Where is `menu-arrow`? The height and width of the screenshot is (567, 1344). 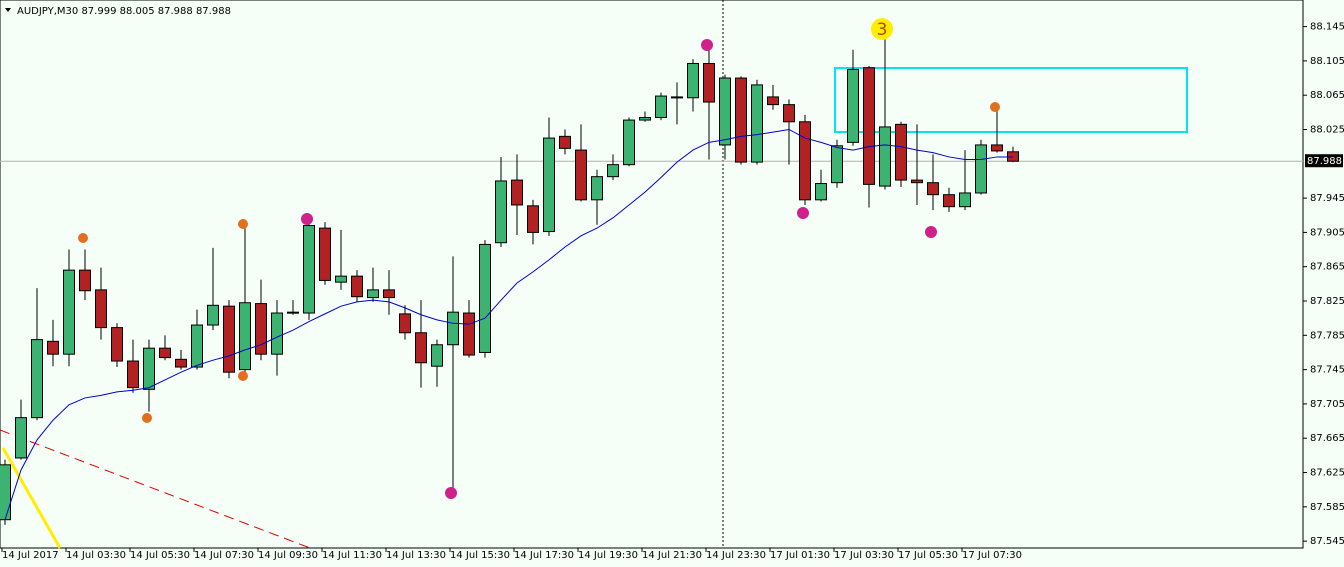 menu-arrow is located at coordinates (8, 10).